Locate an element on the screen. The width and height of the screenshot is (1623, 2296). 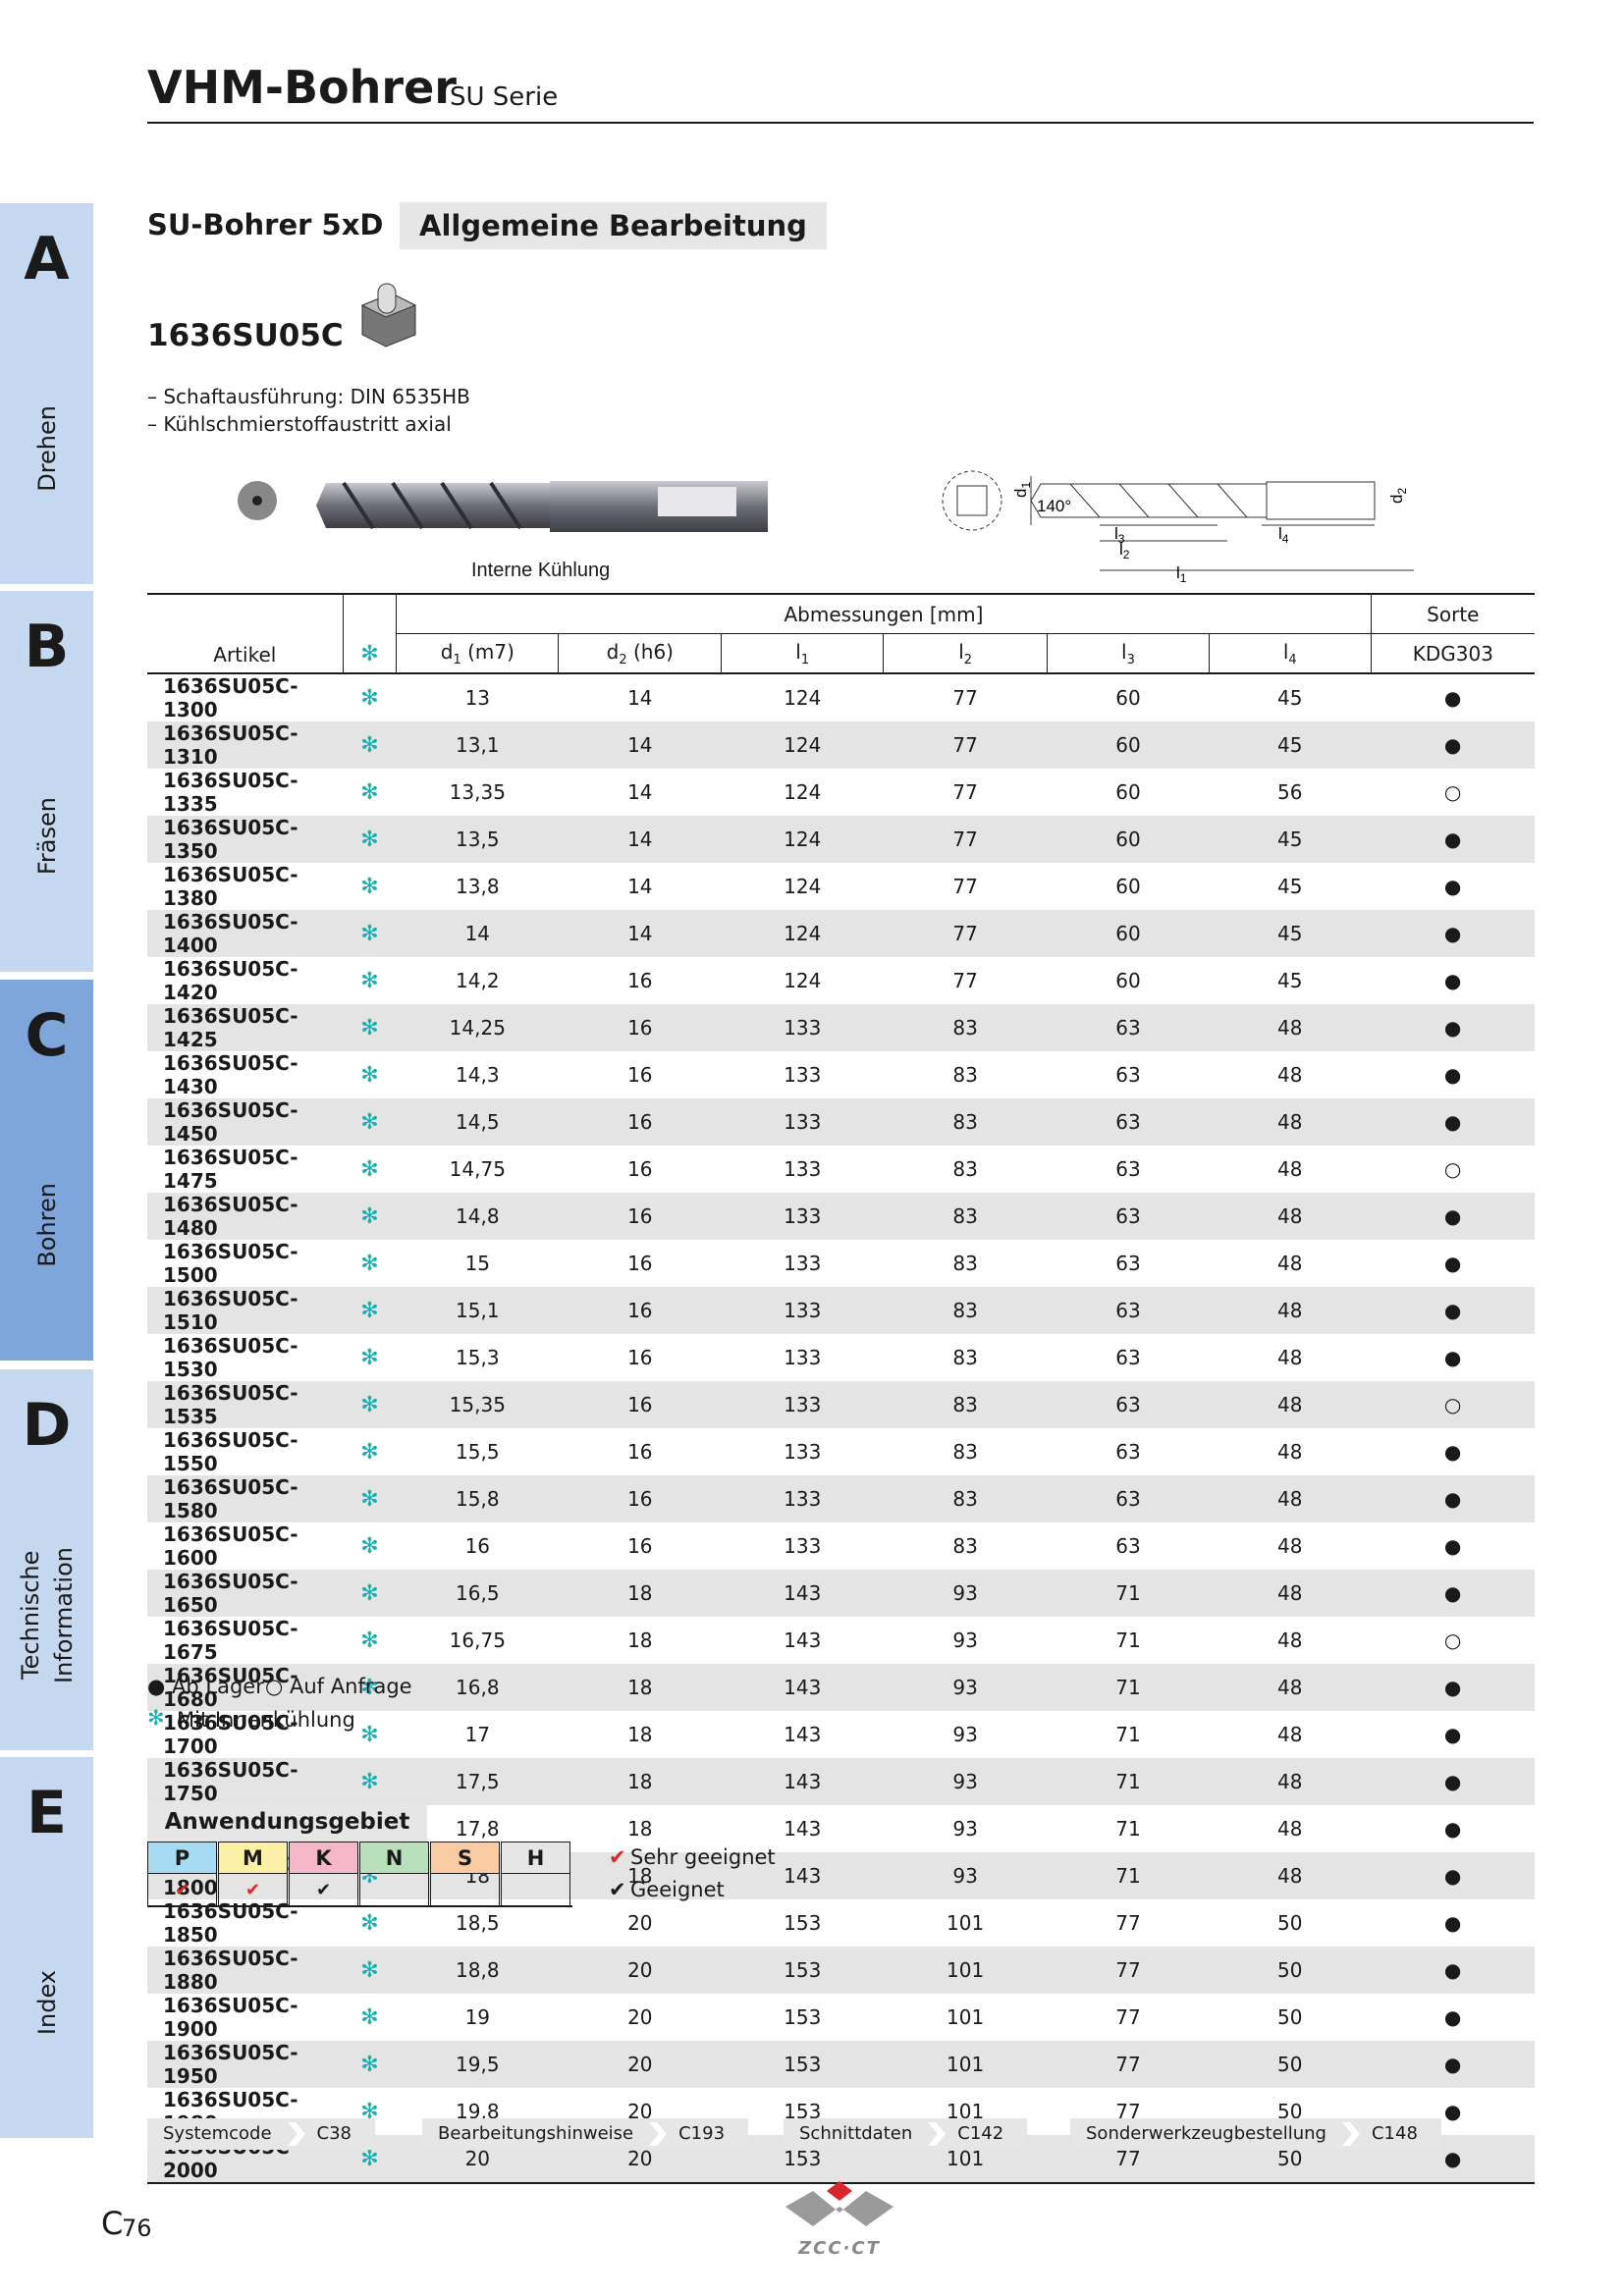
tab-label: Drehen is located at coordinates (46, 449).